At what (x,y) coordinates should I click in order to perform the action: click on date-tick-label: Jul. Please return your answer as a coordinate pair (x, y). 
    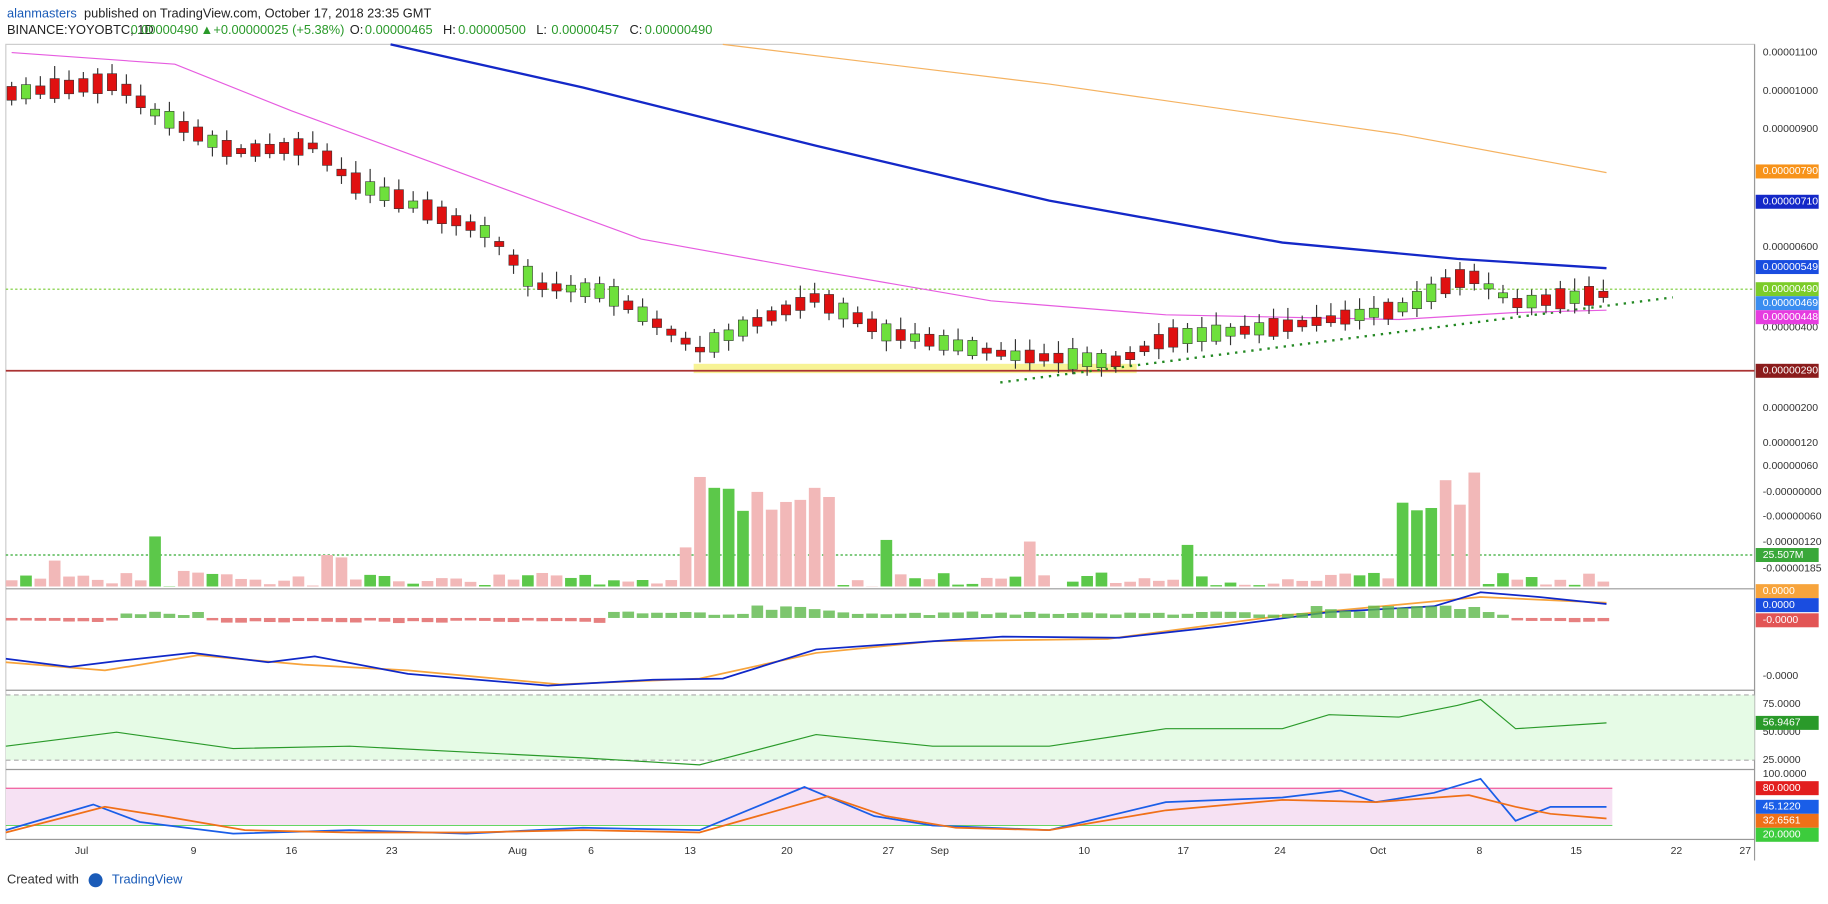
    Looking at the image, I should click on (81, 851).